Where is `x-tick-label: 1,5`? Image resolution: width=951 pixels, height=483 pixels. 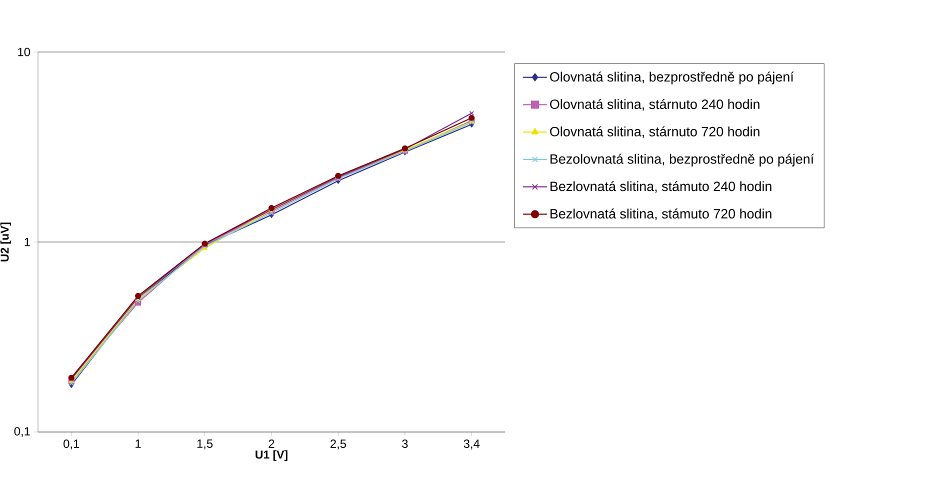
x-tick-label: 1,5 is located at coordinates (205, 445).